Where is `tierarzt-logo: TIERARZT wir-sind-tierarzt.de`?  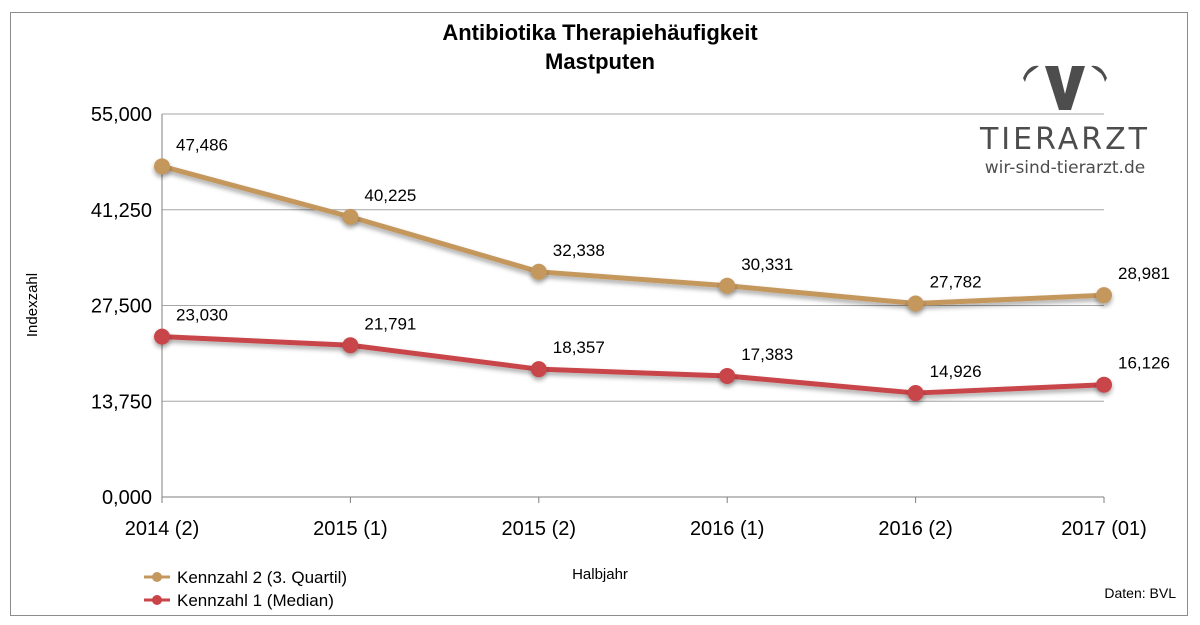 tierarzt-logo: TIERARZT wir-sind-tierarzt.de is located at coordinates (1065, 120).